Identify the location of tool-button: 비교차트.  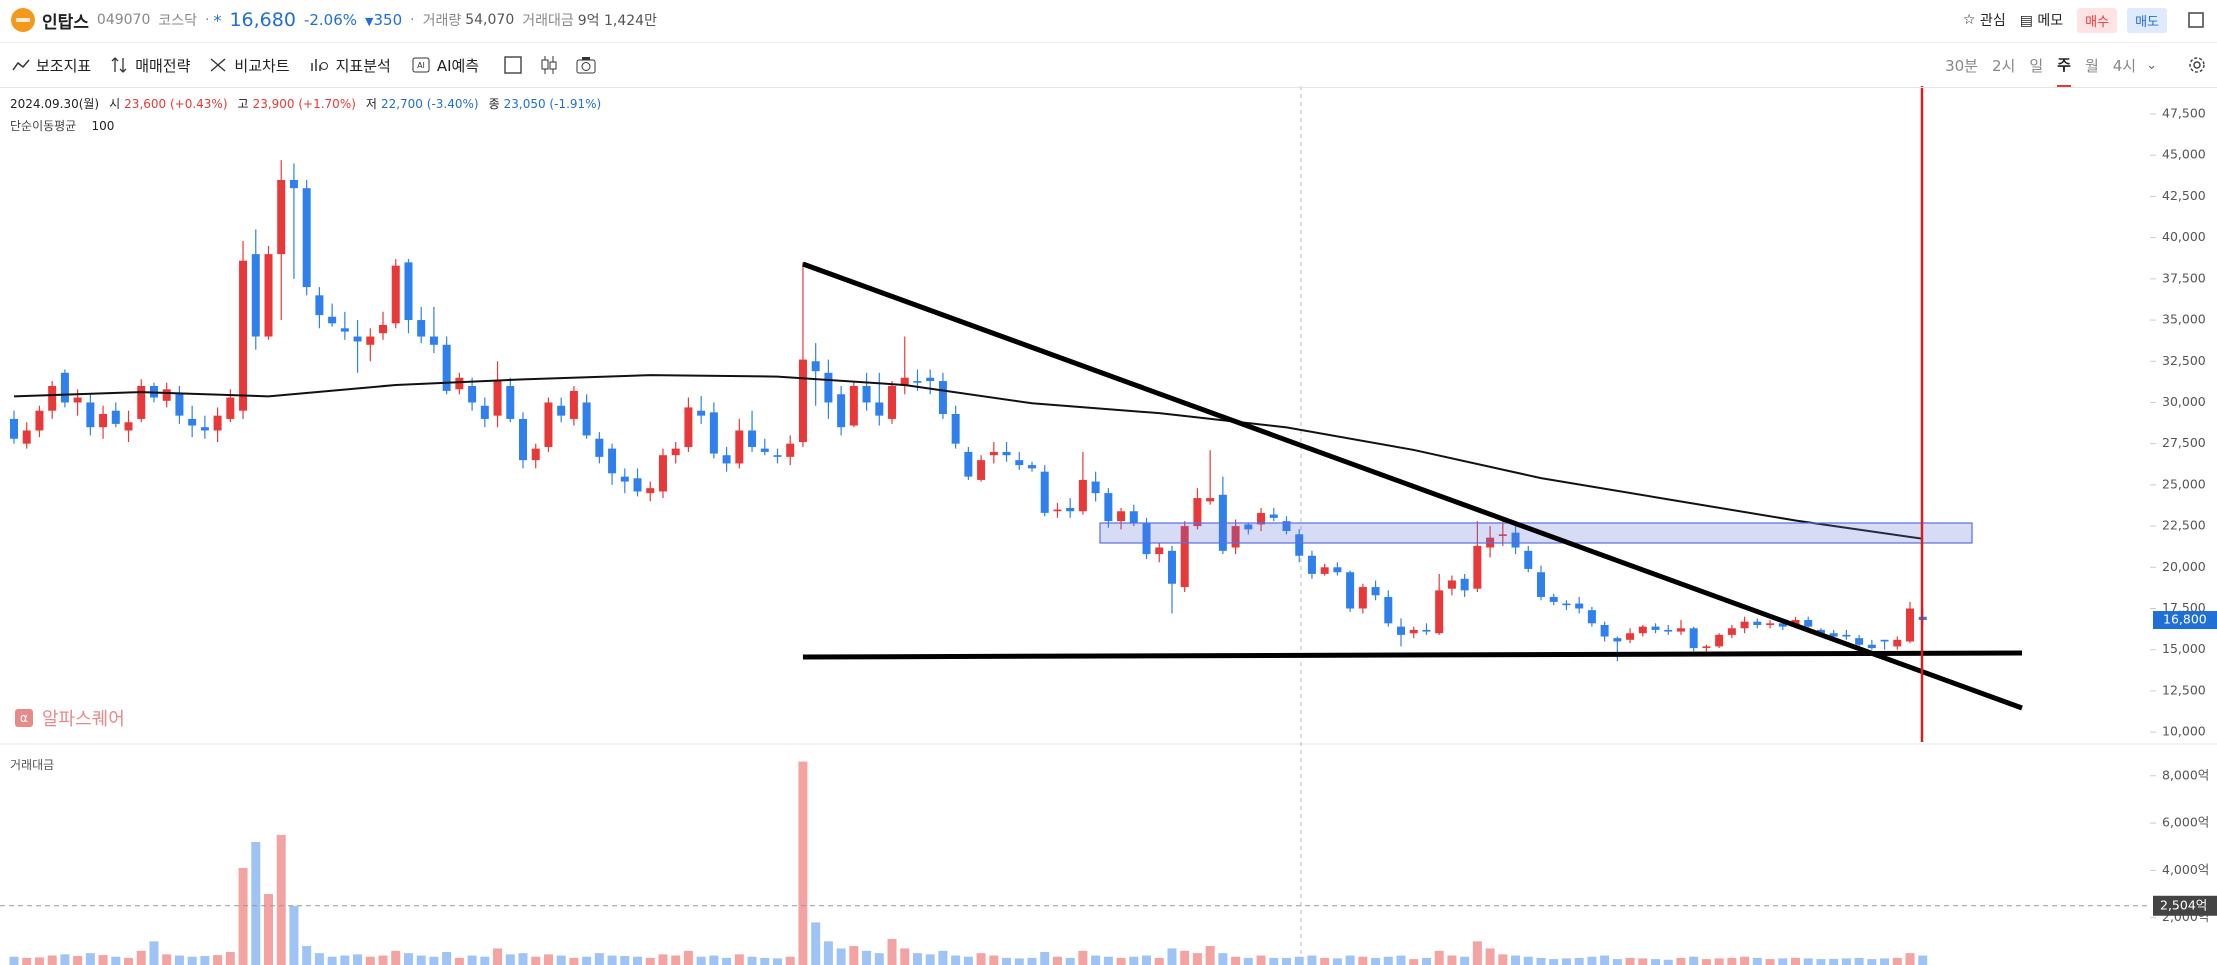
(250, 65).